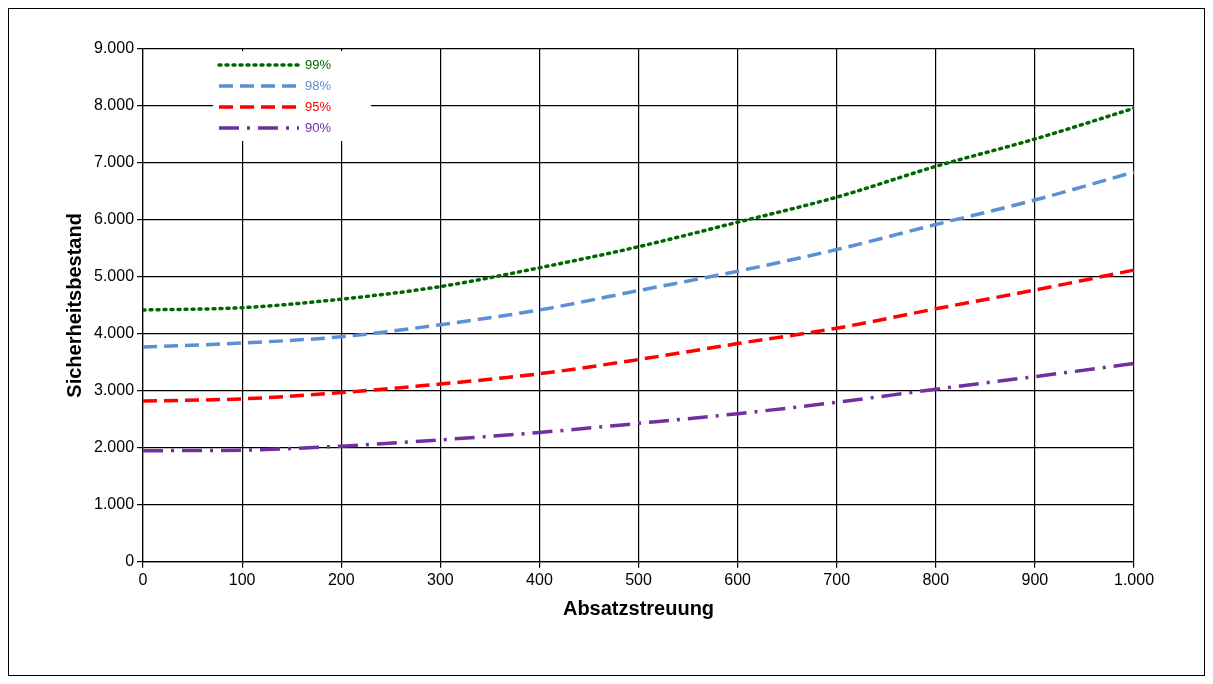  I want to click on x-tick-label: 800, so click(936, 579).